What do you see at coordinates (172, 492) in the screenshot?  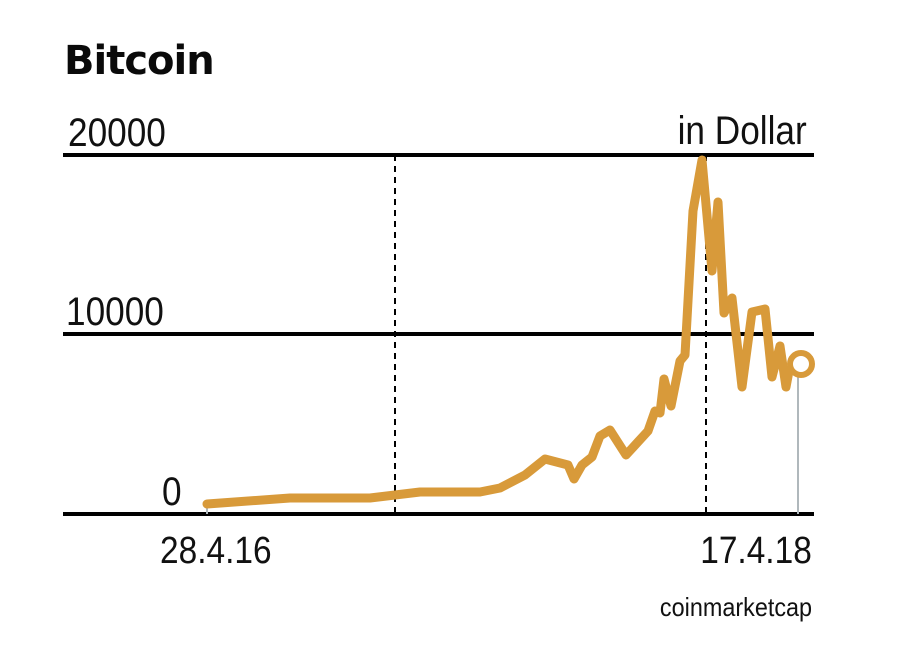 I see `y-tick-label-0: 0` at bounding box center [172, 492].